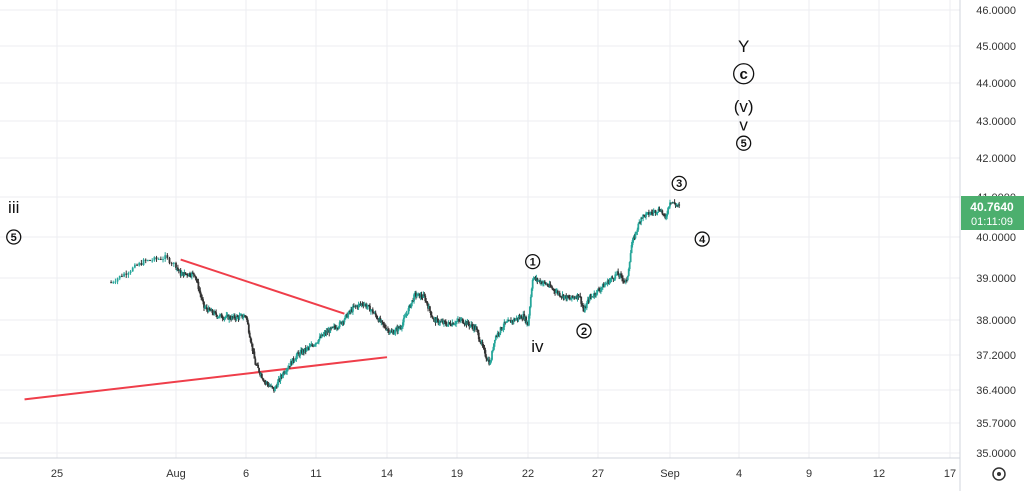 This screenshot has width=1024, height=496. What do you see at coordinates (996, 122) in the screenshot?
I see `price-tick-label: 43.0000` at bounding box center [996, 122].